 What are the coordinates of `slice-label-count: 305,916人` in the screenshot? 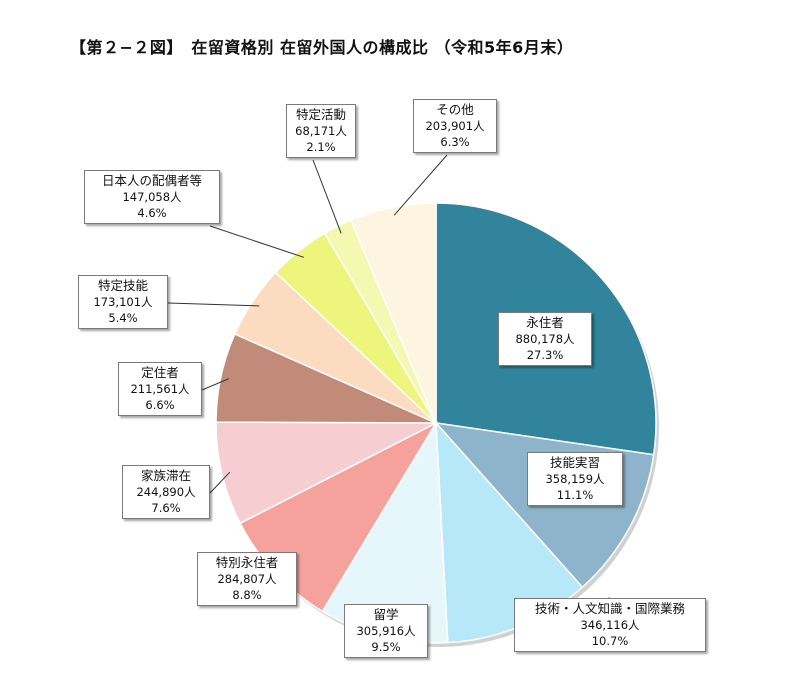 It's located at (386, 631).